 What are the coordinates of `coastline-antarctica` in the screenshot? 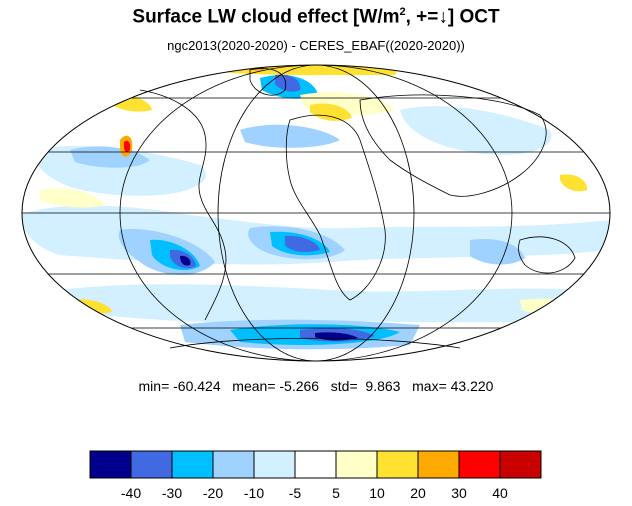 It's located at (315, 343).